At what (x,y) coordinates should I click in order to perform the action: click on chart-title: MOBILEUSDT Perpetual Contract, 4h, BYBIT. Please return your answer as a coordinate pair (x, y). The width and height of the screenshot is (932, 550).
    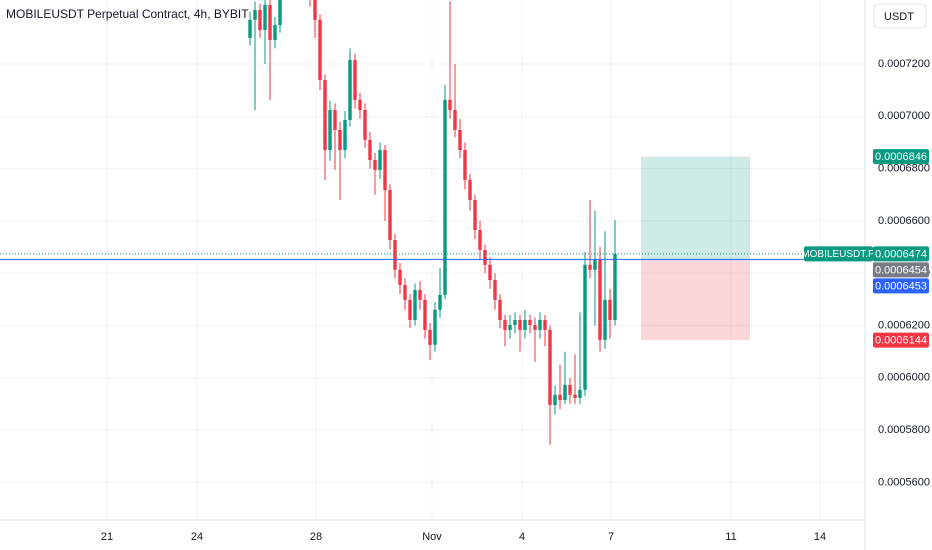
    Looking at the image, I should click on (127, 14).